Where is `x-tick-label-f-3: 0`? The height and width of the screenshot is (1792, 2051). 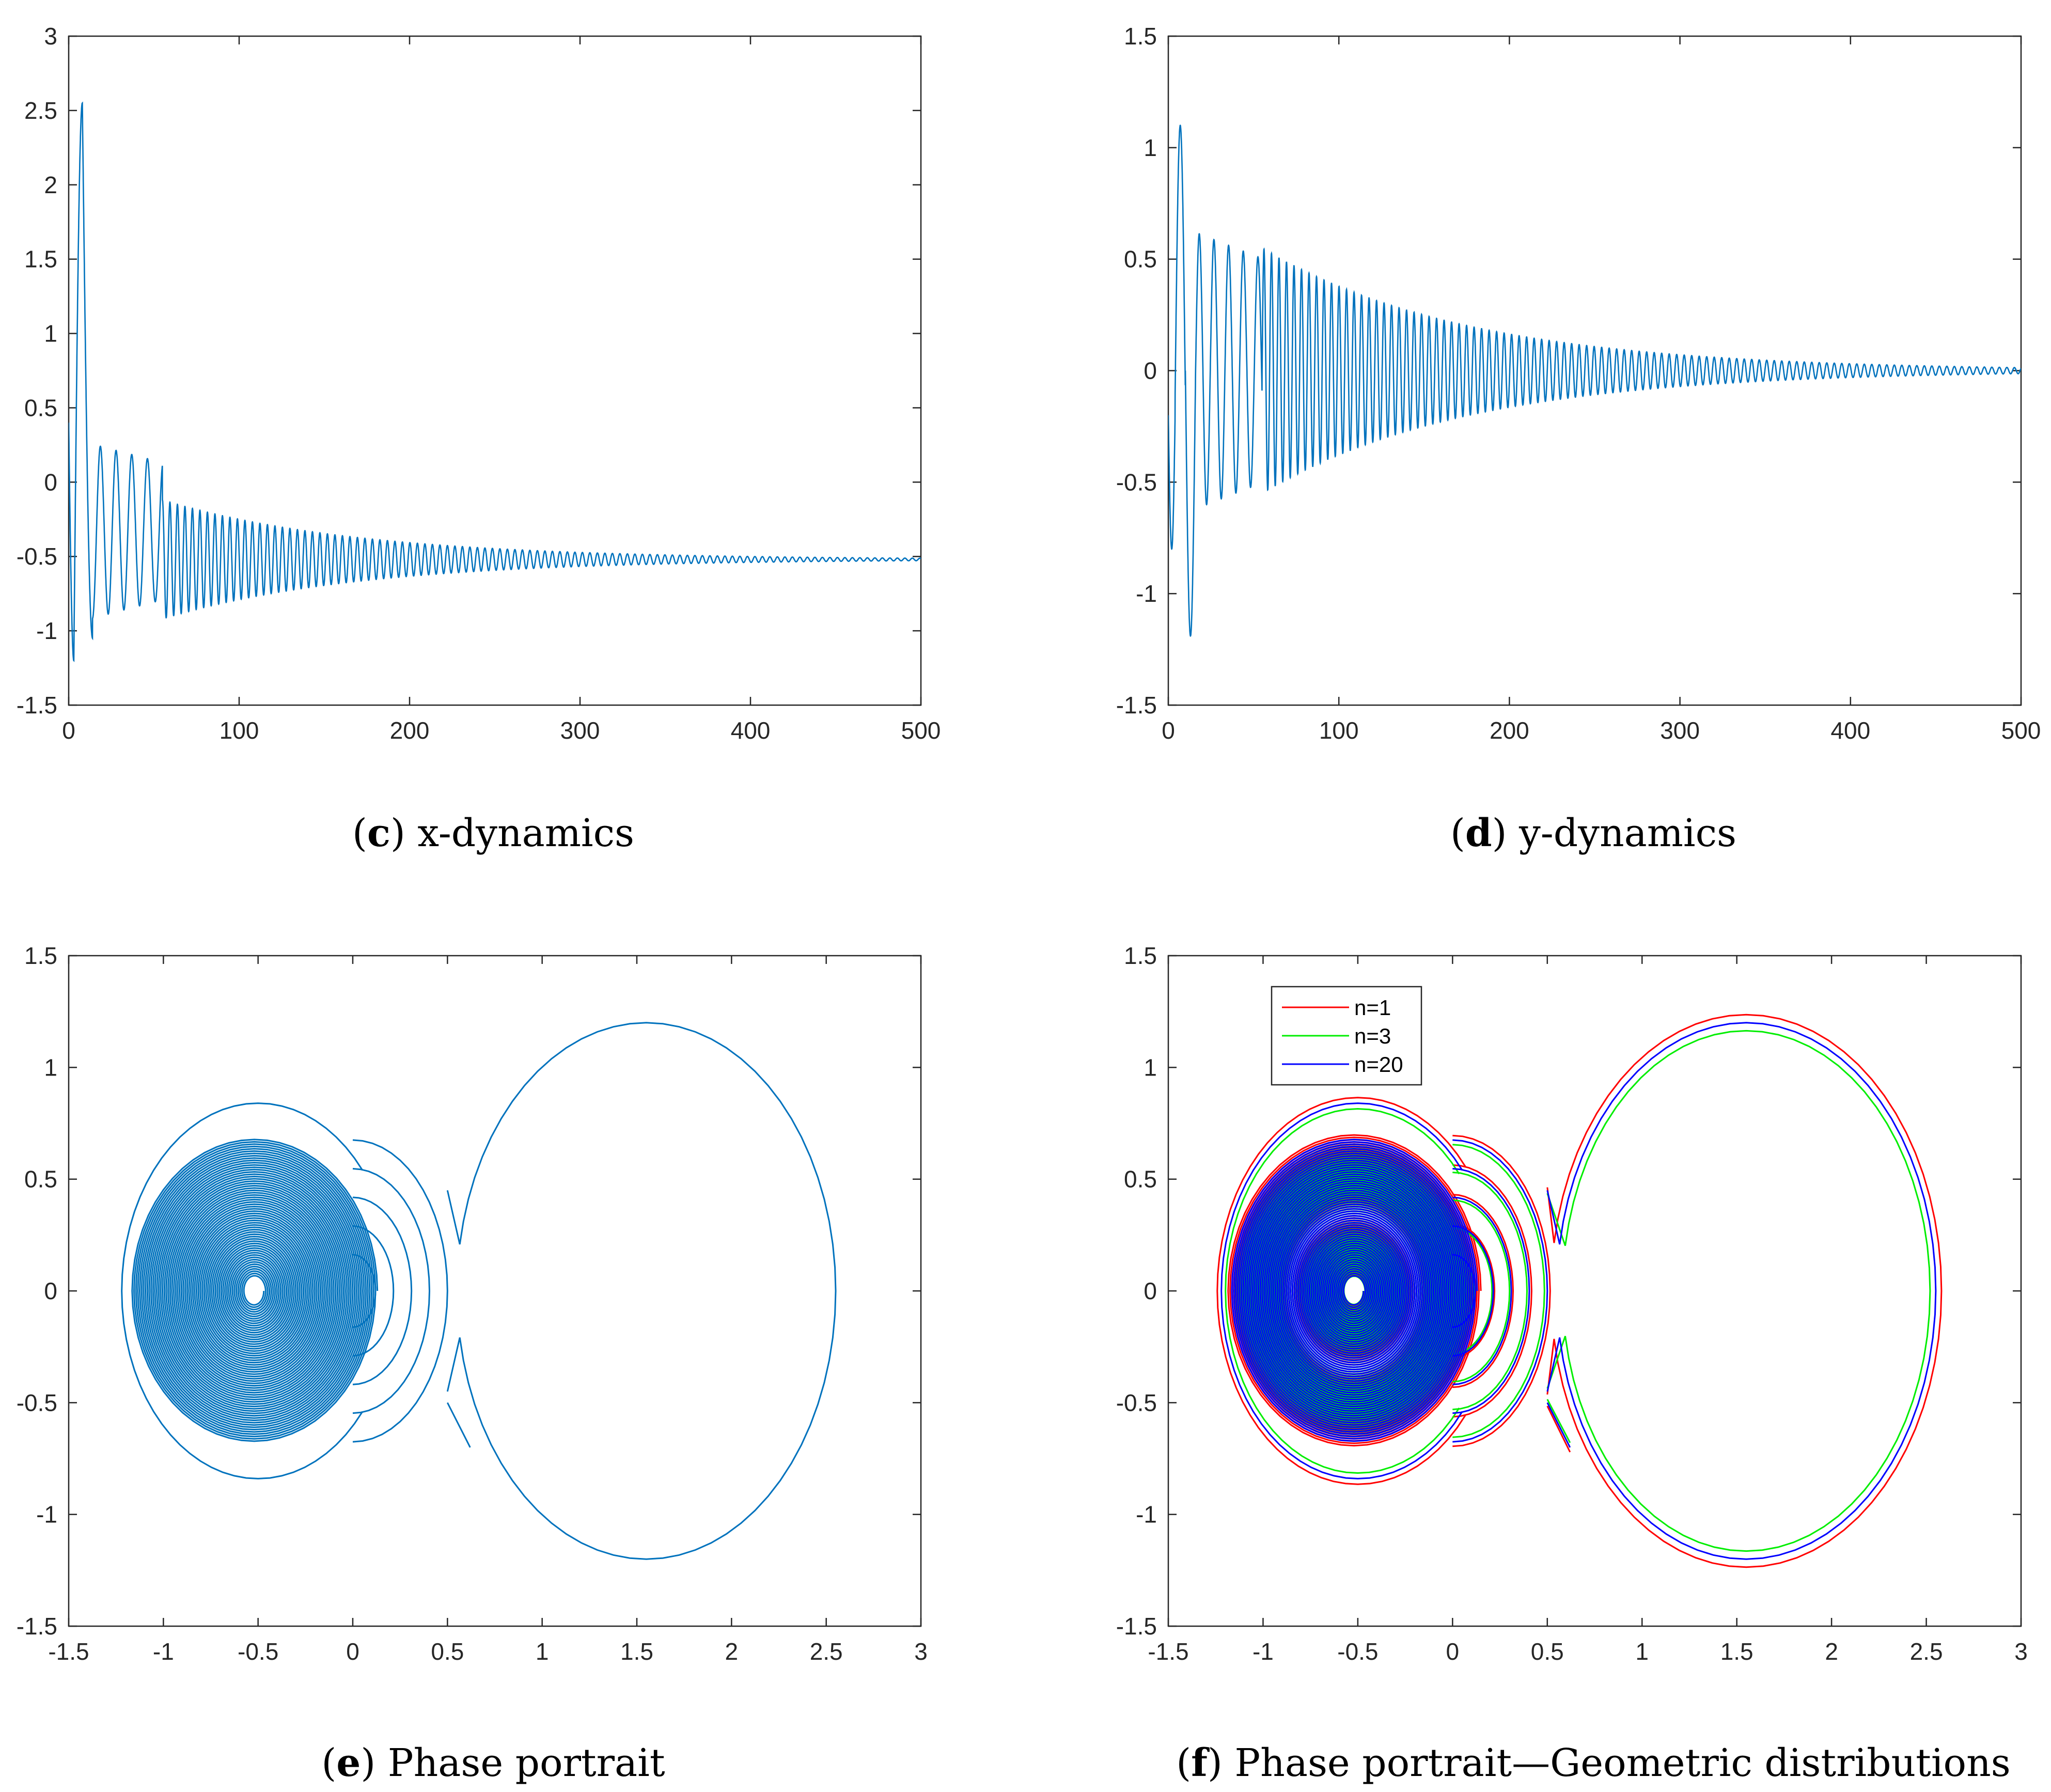
x-tick-label-f-3: 0 is located at coordinates (1453, 1651).